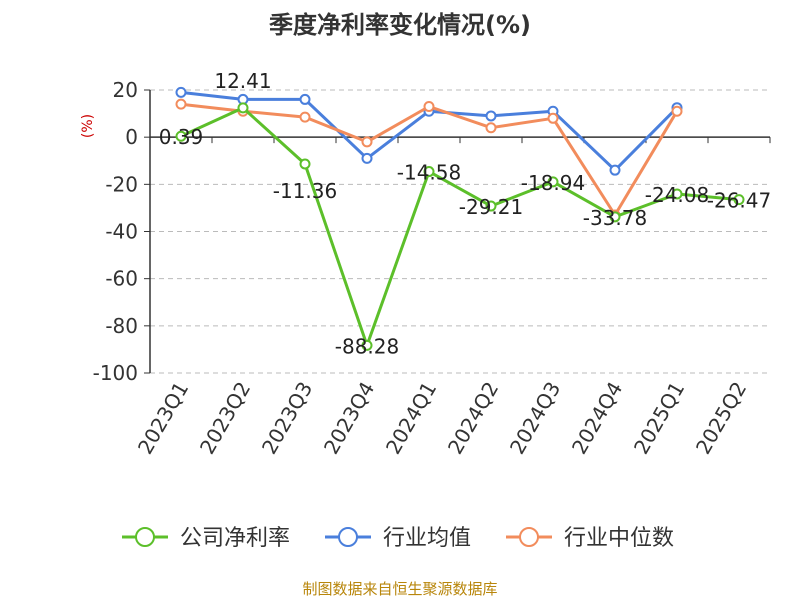 Image resolution: width=800 pixels, height=600 pixels. I want to click on y-tick-label: 0, so click(131, 137).